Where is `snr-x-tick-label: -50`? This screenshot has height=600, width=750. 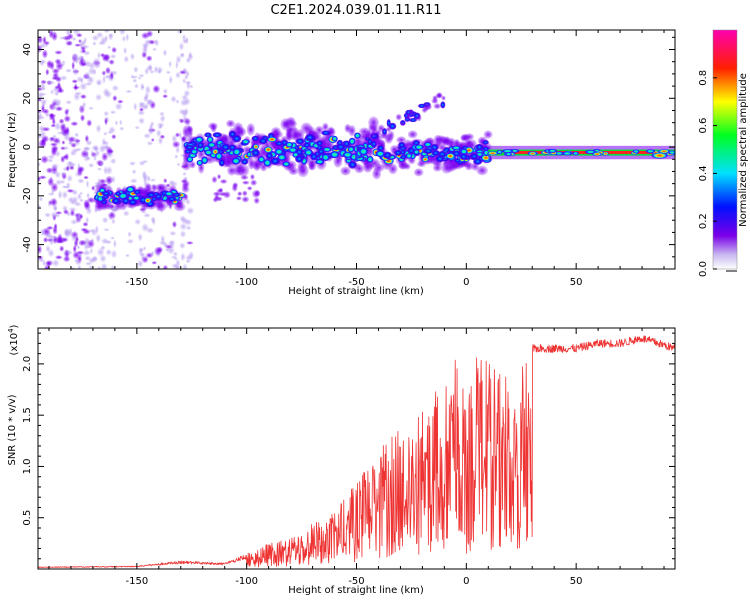
snr-x-tick-label: -50 is located at coordinates (356, 581).